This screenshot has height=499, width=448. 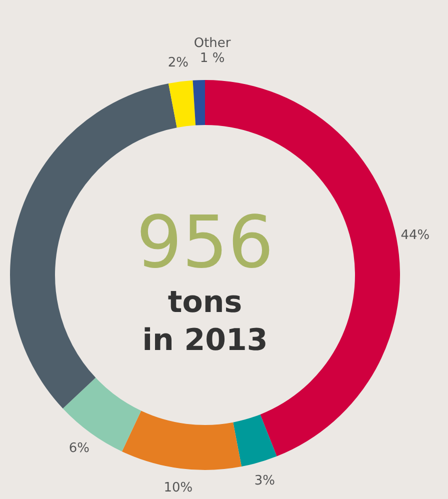 I want to click on text: 956, so click(x=205, y=242).